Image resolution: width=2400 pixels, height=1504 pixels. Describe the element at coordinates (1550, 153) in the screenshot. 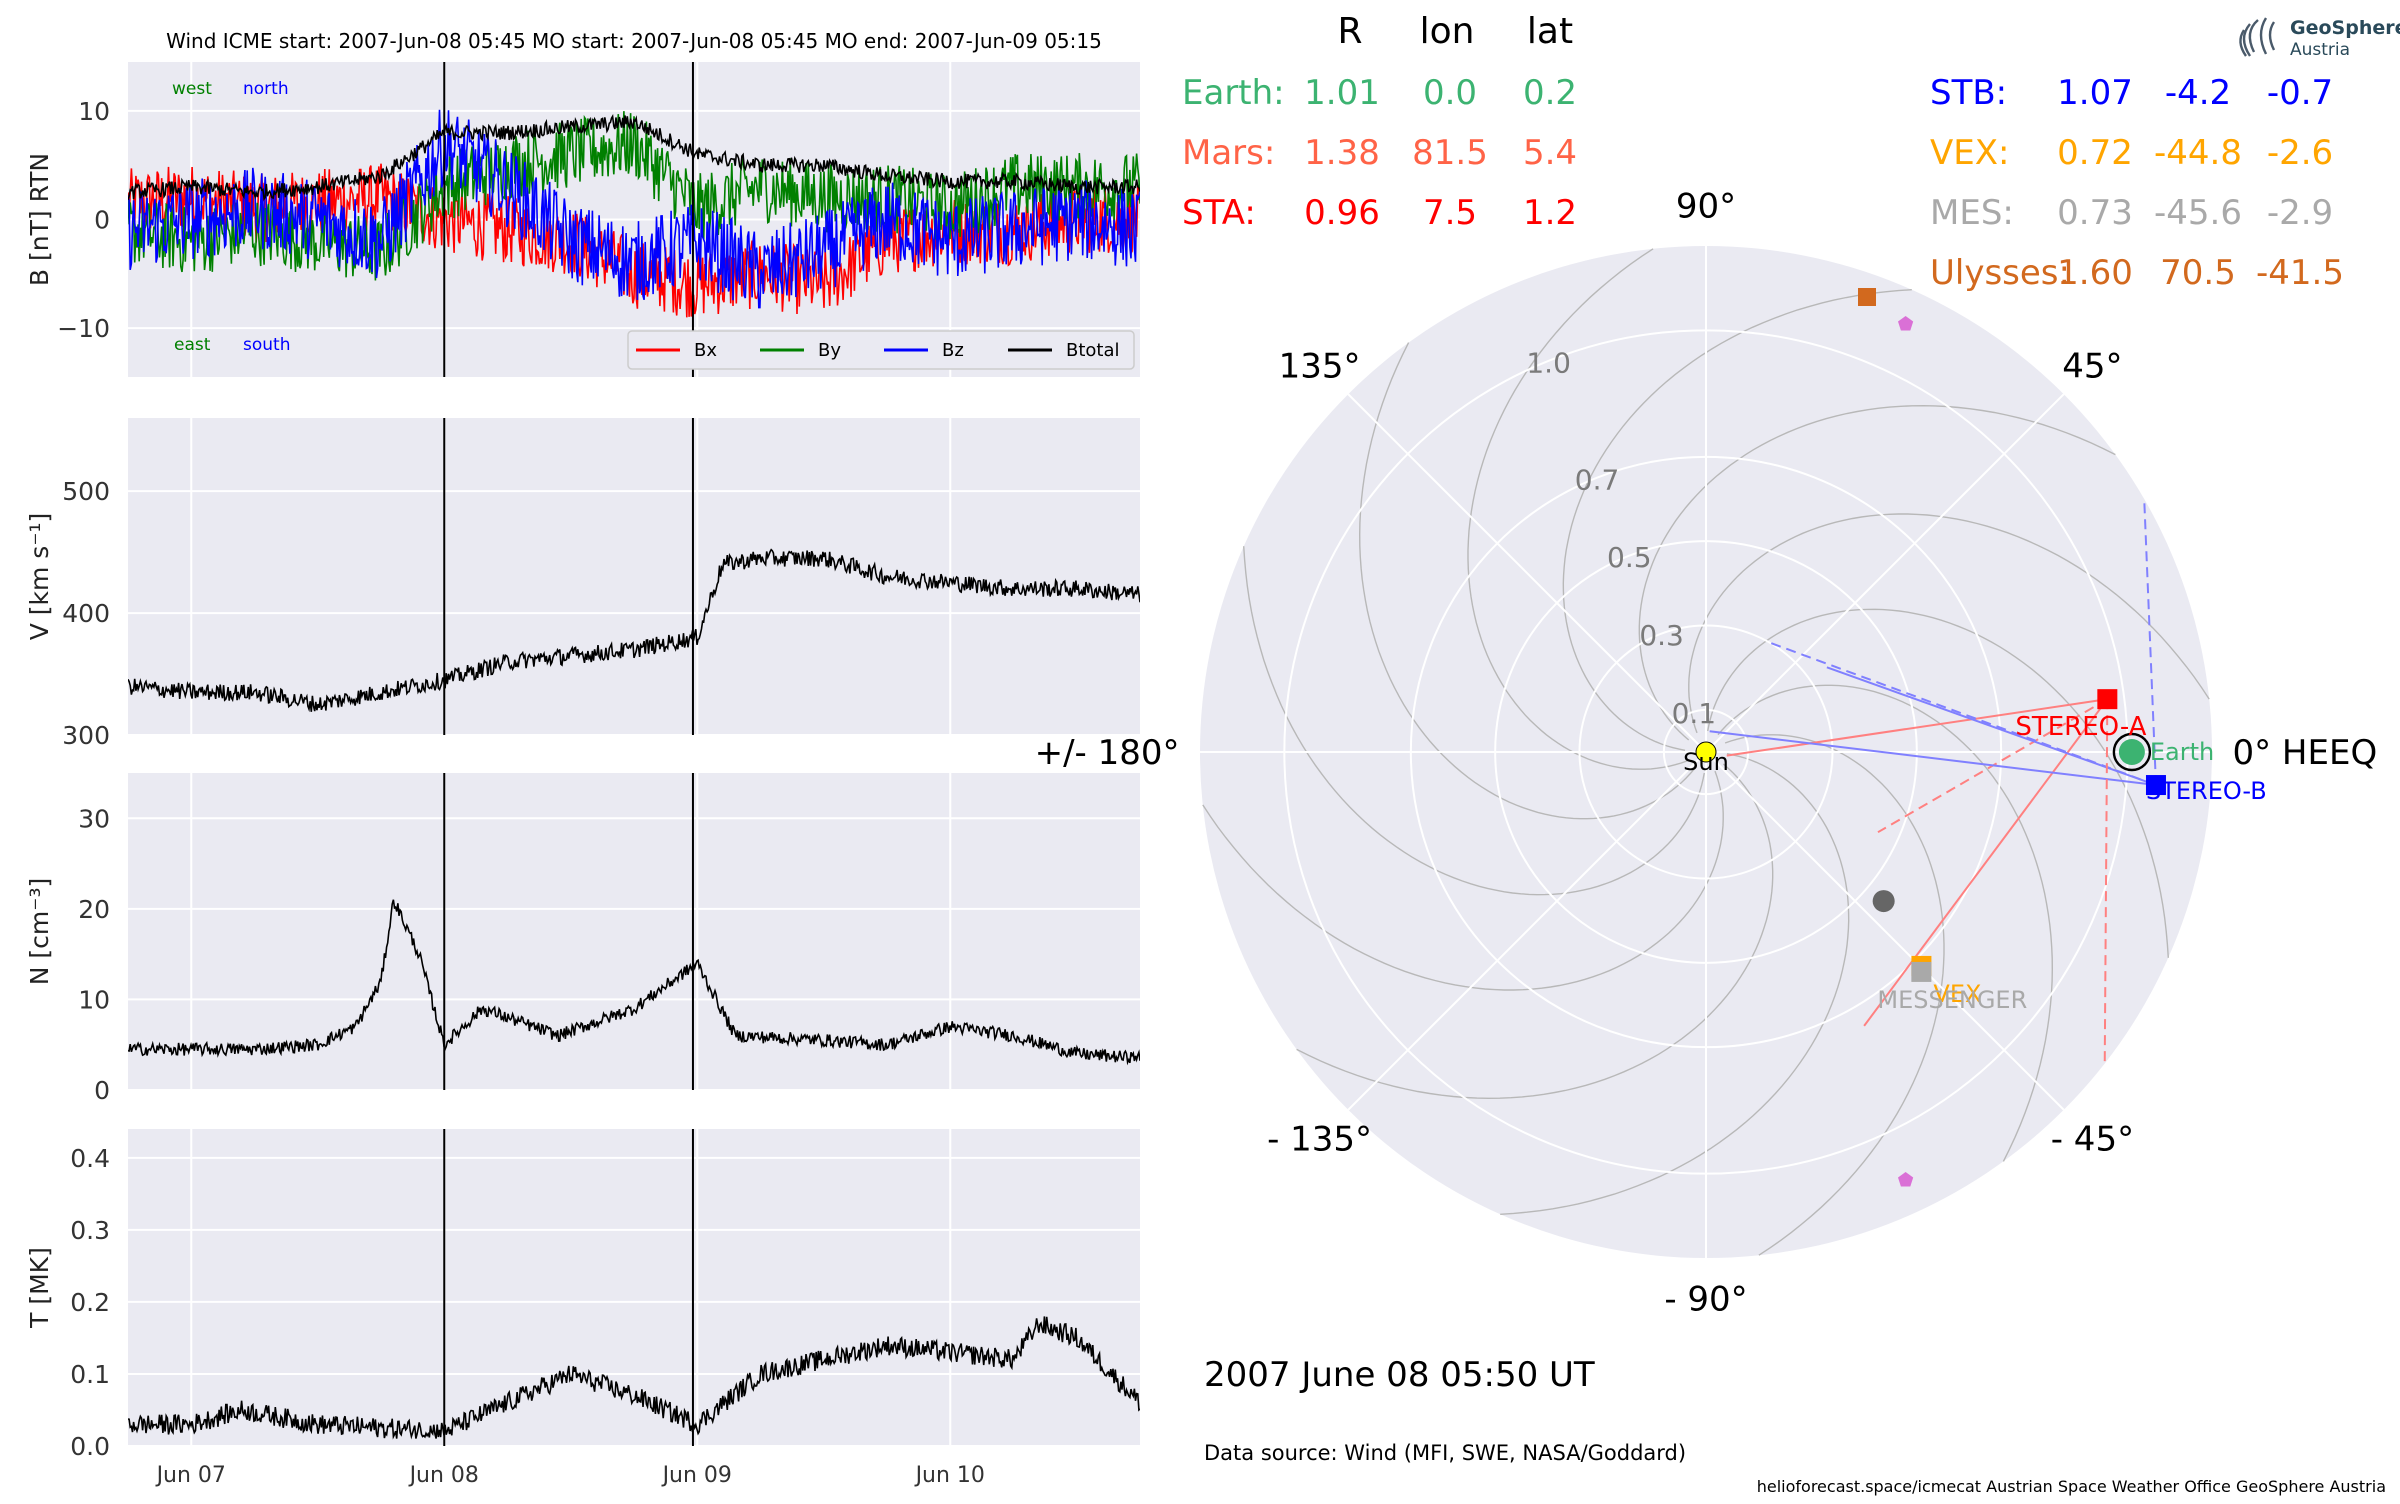

I see `table-lat: 5.4` at that location.